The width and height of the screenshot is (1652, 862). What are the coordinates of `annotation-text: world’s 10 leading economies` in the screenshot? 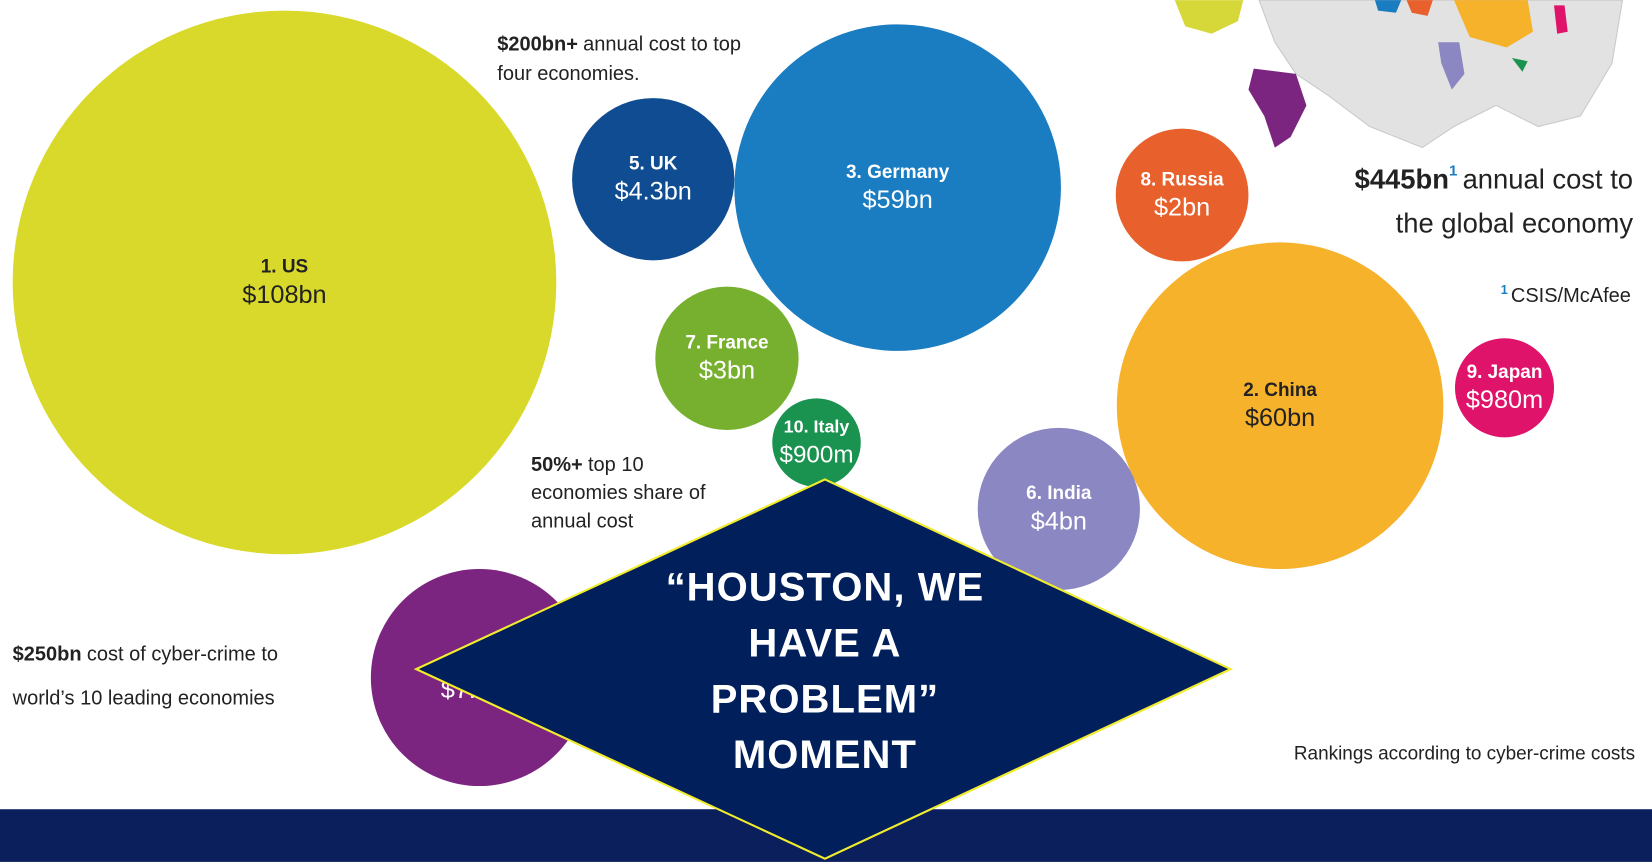 It's located at (143, 699).